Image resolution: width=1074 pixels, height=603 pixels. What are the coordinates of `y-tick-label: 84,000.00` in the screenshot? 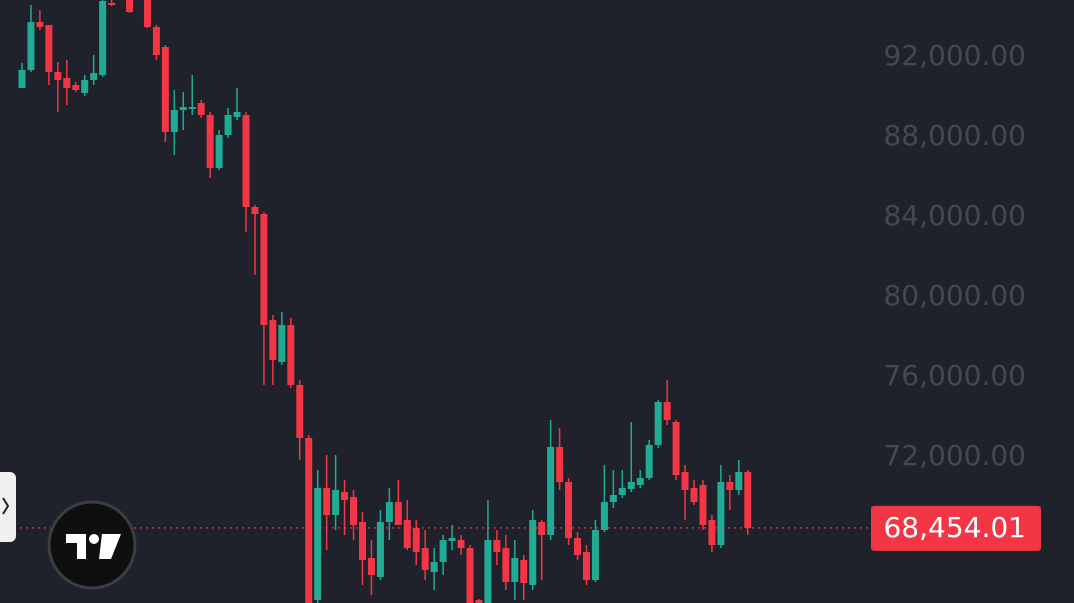 It's located at (954, 215).